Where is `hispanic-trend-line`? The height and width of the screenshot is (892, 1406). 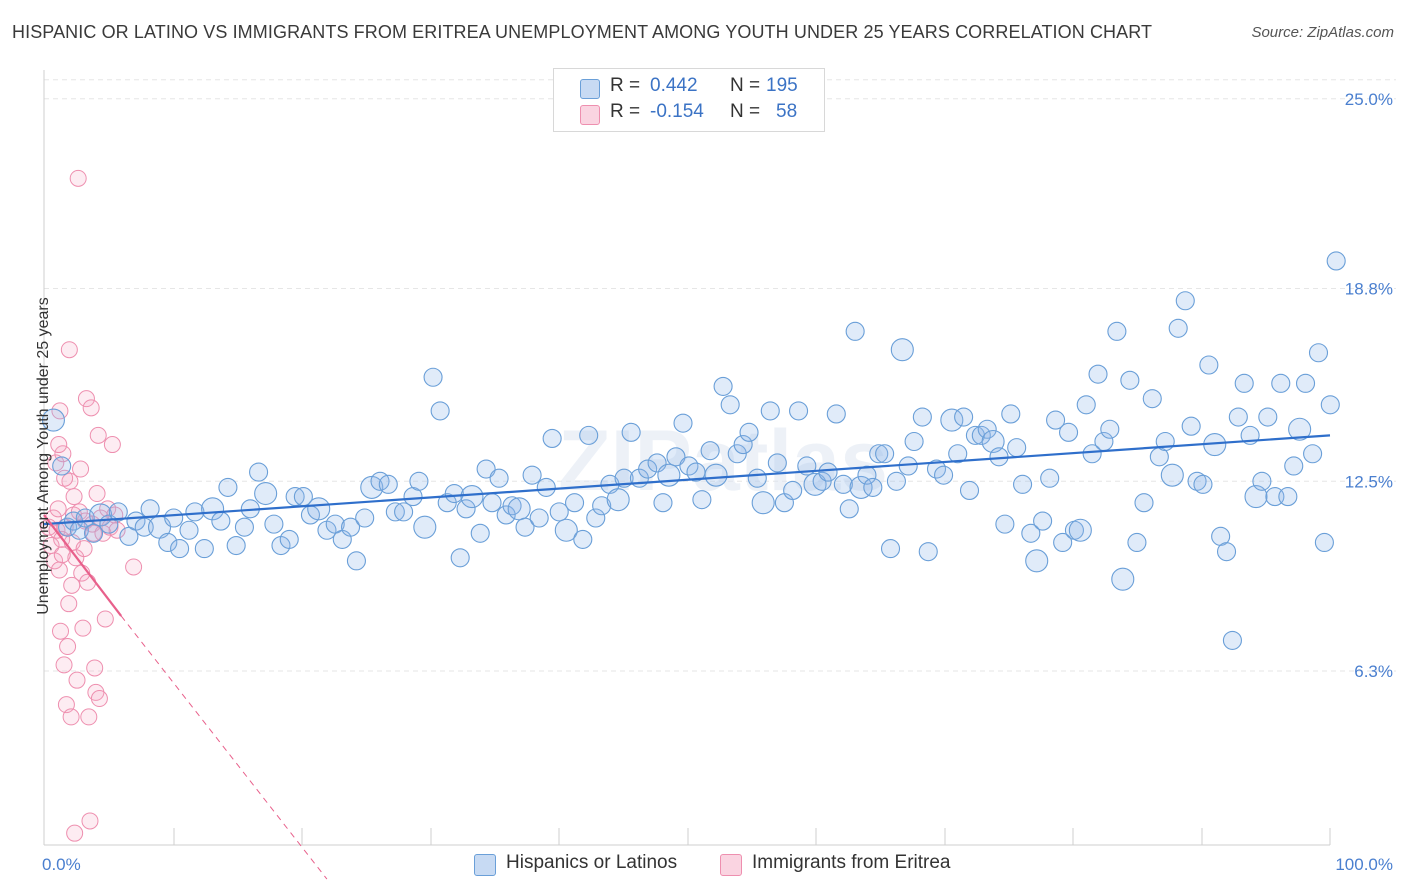 hispanic-trend-line is located at coordinates (687, 480).